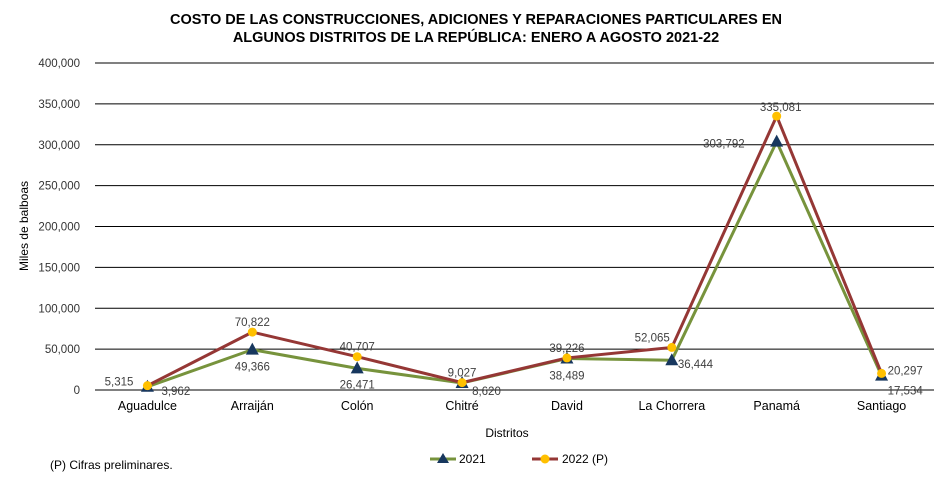  What do you see at coordinates (357, 348) in the screenshot?
I see `data-label: 40,707` at bounding box center [357, 348].